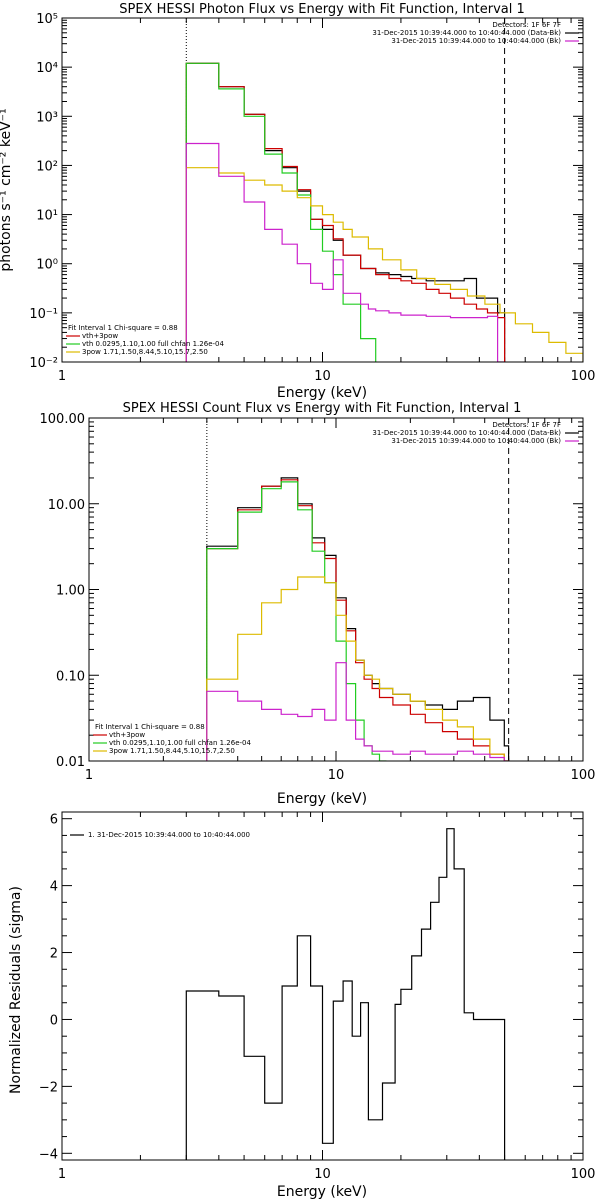  I want to click on y-tick-label: 4, so click(54, 887).